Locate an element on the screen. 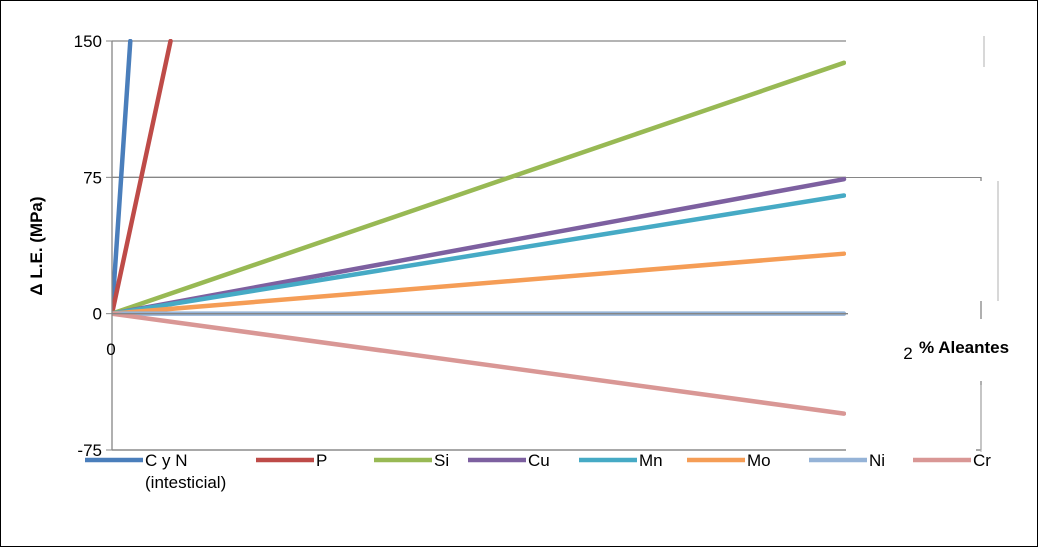 Image resolution: width=1038 pixels, height=551 pixels. legend-label: P is located at coordinates (321, 460).